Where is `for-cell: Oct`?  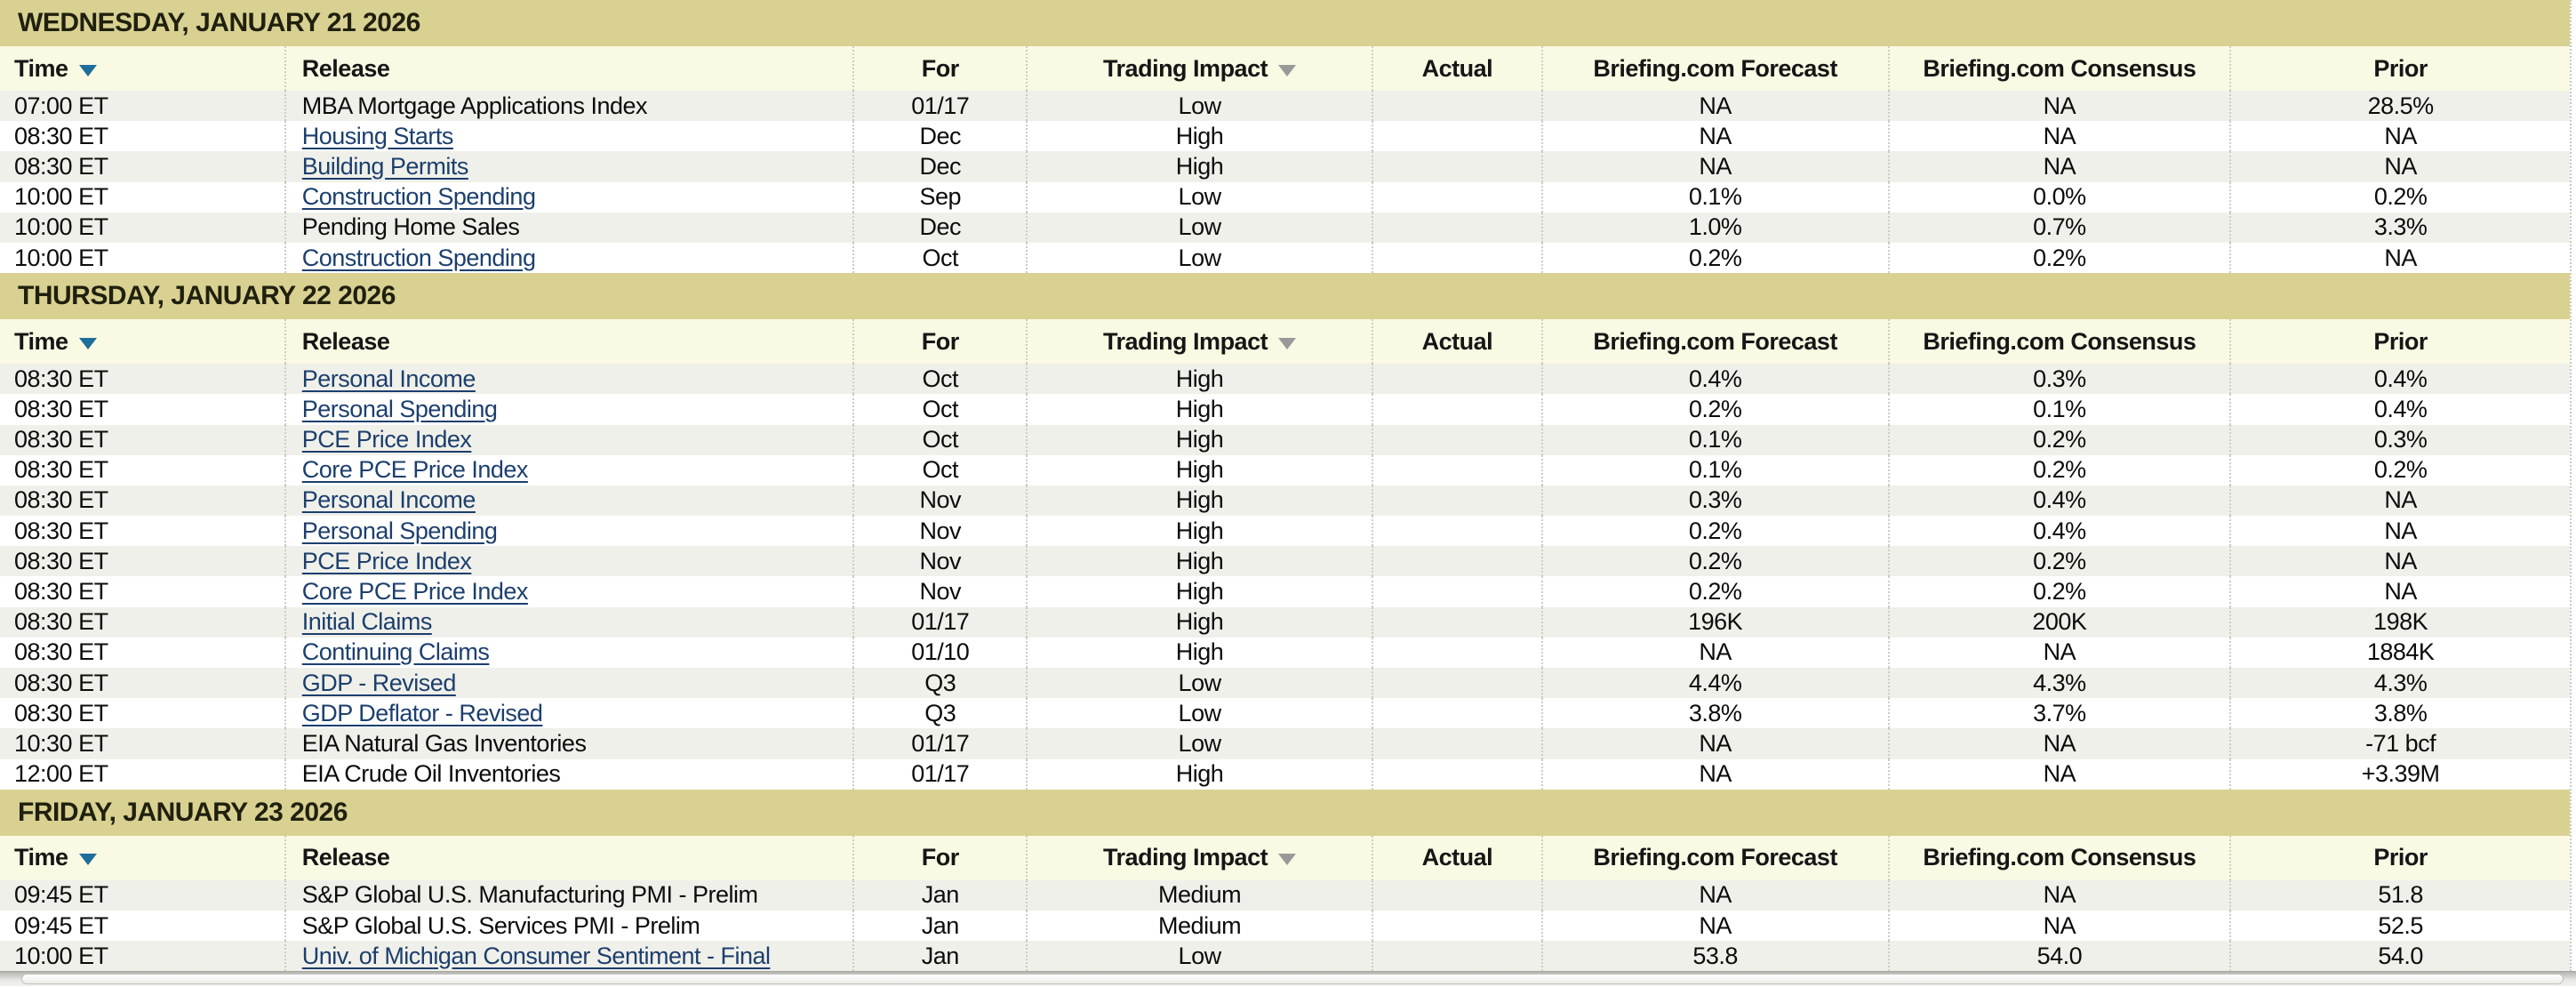 for-cell: Oct is located at coordinates (939, 258).